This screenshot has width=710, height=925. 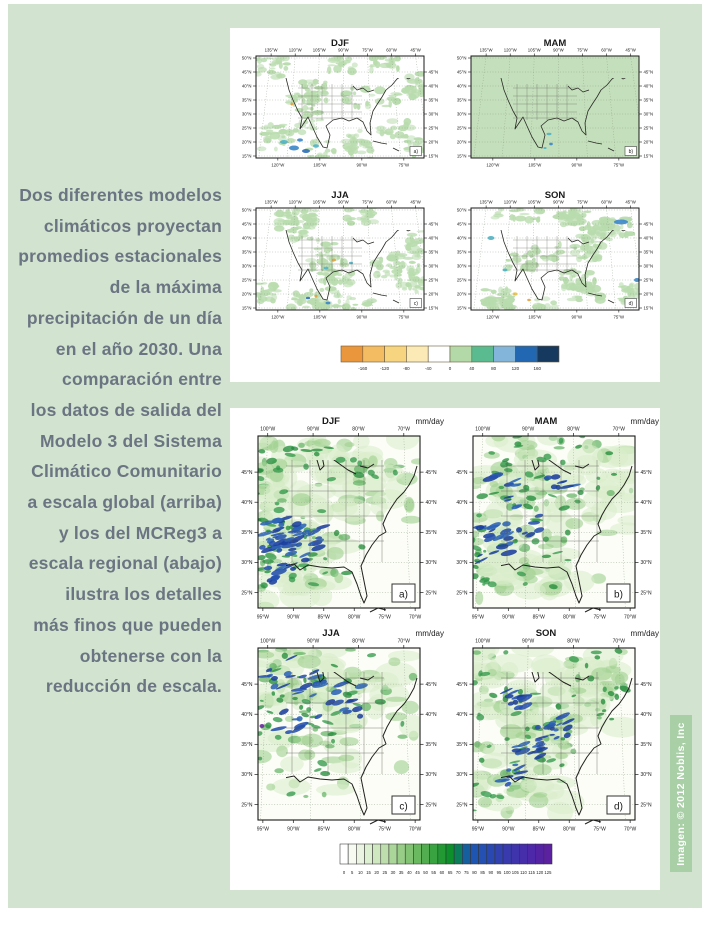 What do you see at coordinates (487, 50) in the screenshot?
I see `axis-tick-label: 135°W` at bounding box center [487, 50].